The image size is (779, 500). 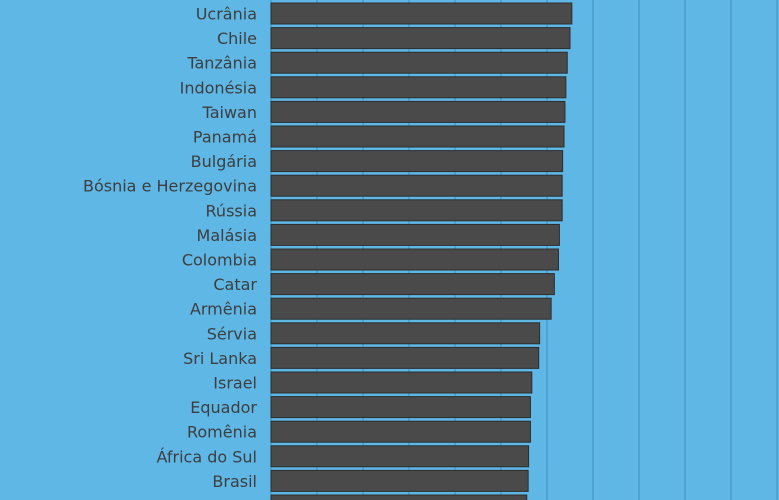 What do you see at coordinates (225, 137) in the screenshot?
I see `category-label: Panamá` at bounding box center [225, 137].